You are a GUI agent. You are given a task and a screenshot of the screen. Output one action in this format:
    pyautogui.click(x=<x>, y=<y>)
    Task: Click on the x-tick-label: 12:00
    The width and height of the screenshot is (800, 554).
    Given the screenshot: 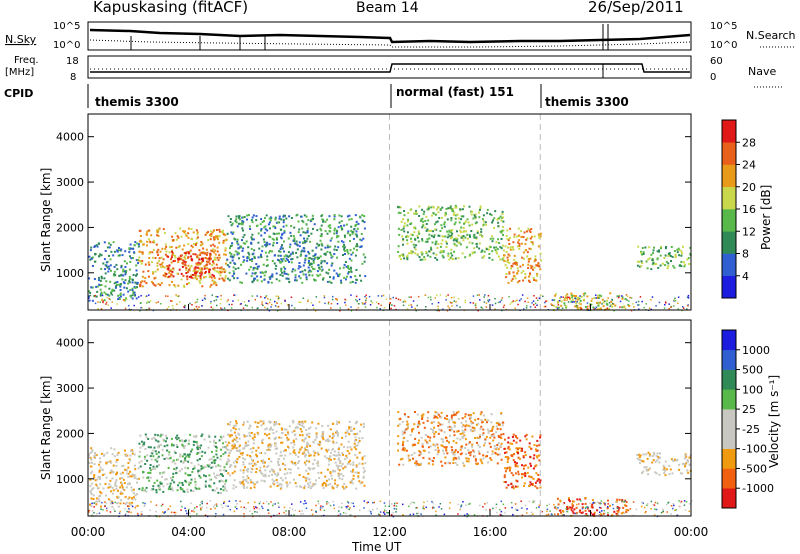 What is the action you would take?
    pyautogui.click(x=389, y=532)
    